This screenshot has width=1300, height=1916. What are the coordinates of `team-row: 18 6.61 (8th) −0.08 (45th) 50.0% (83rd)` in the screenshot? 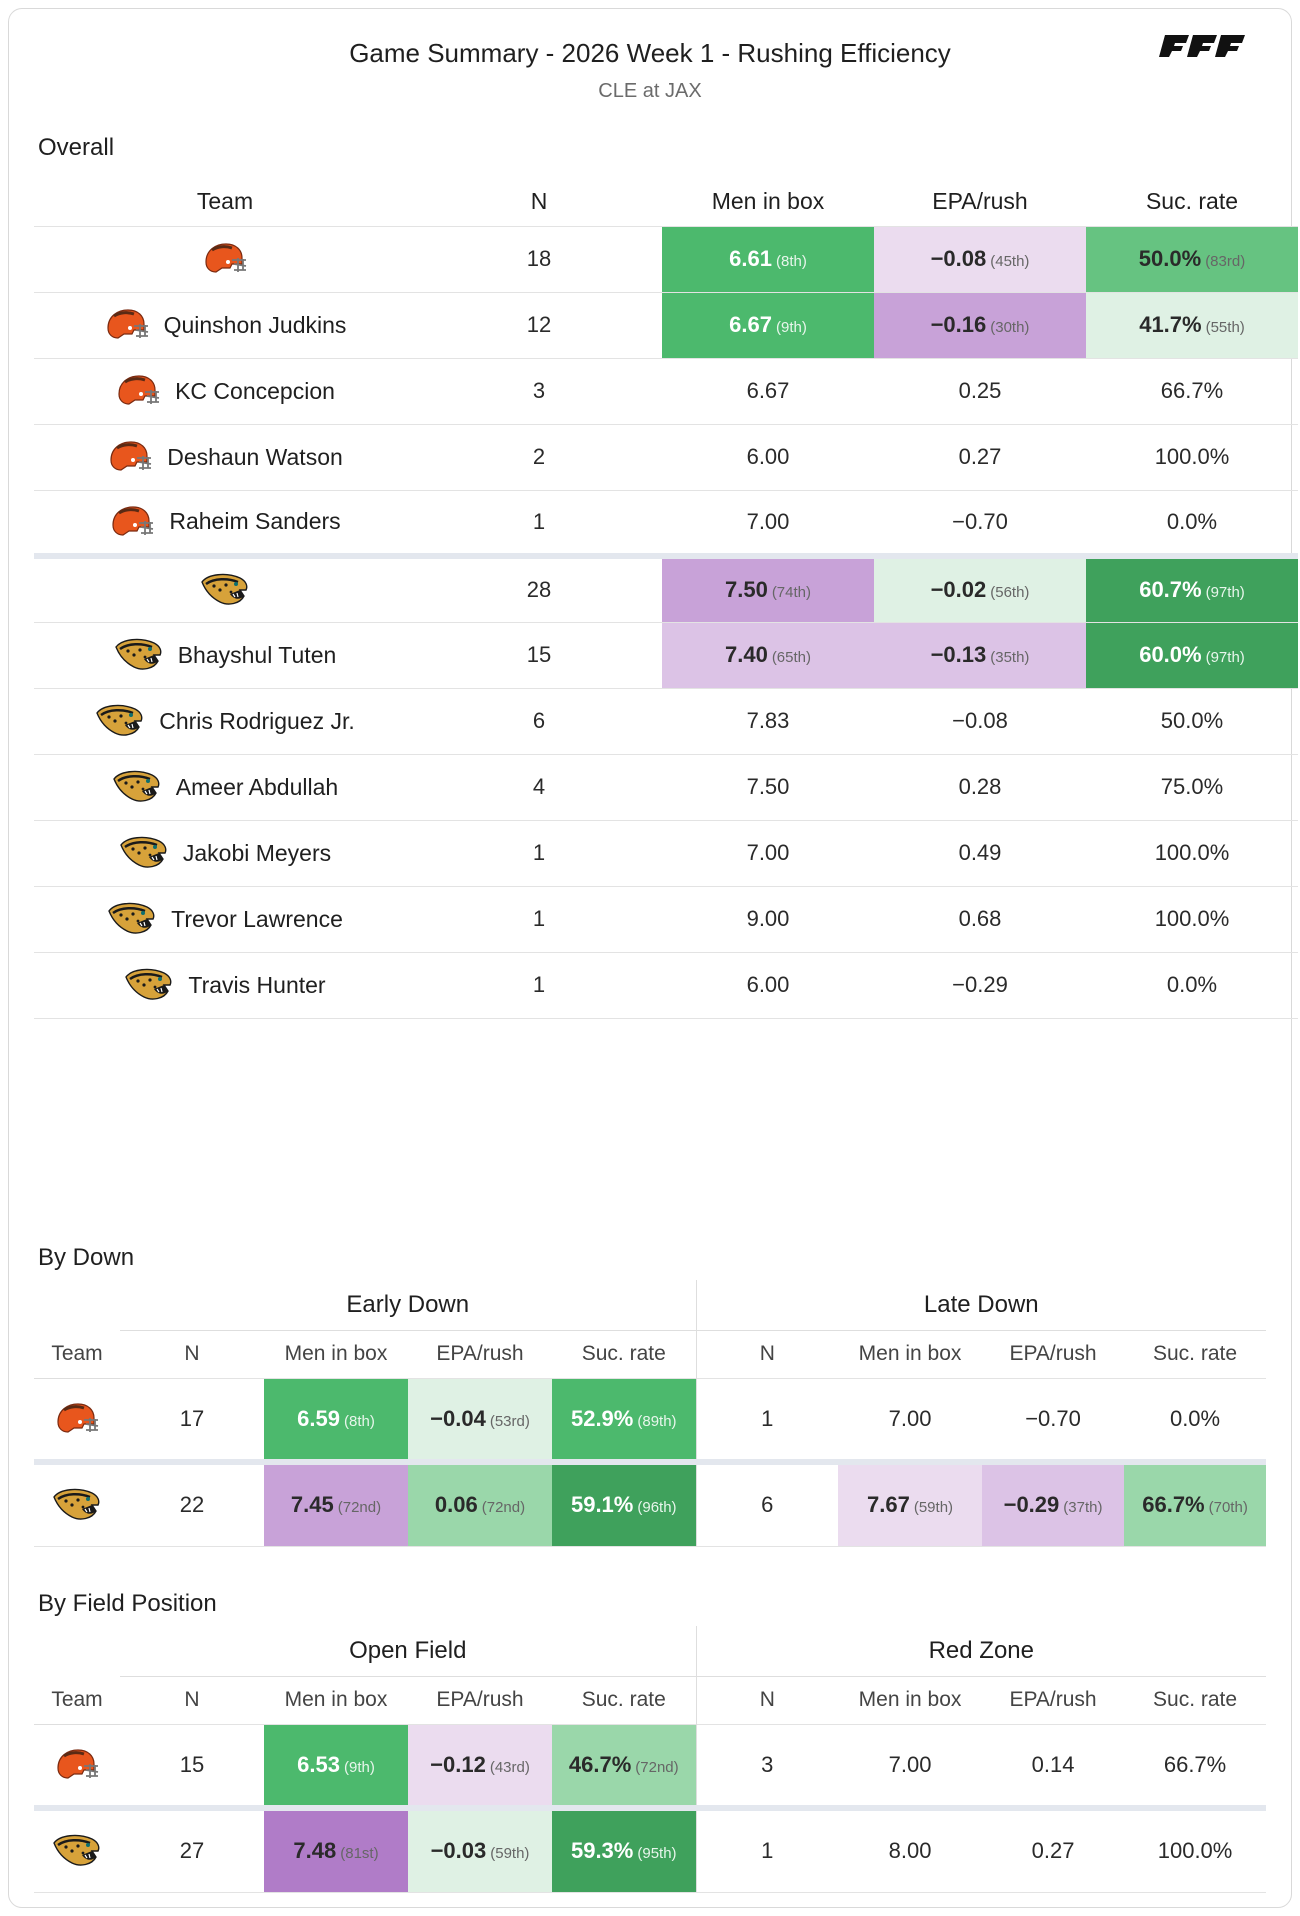 It's located at (666, 258).